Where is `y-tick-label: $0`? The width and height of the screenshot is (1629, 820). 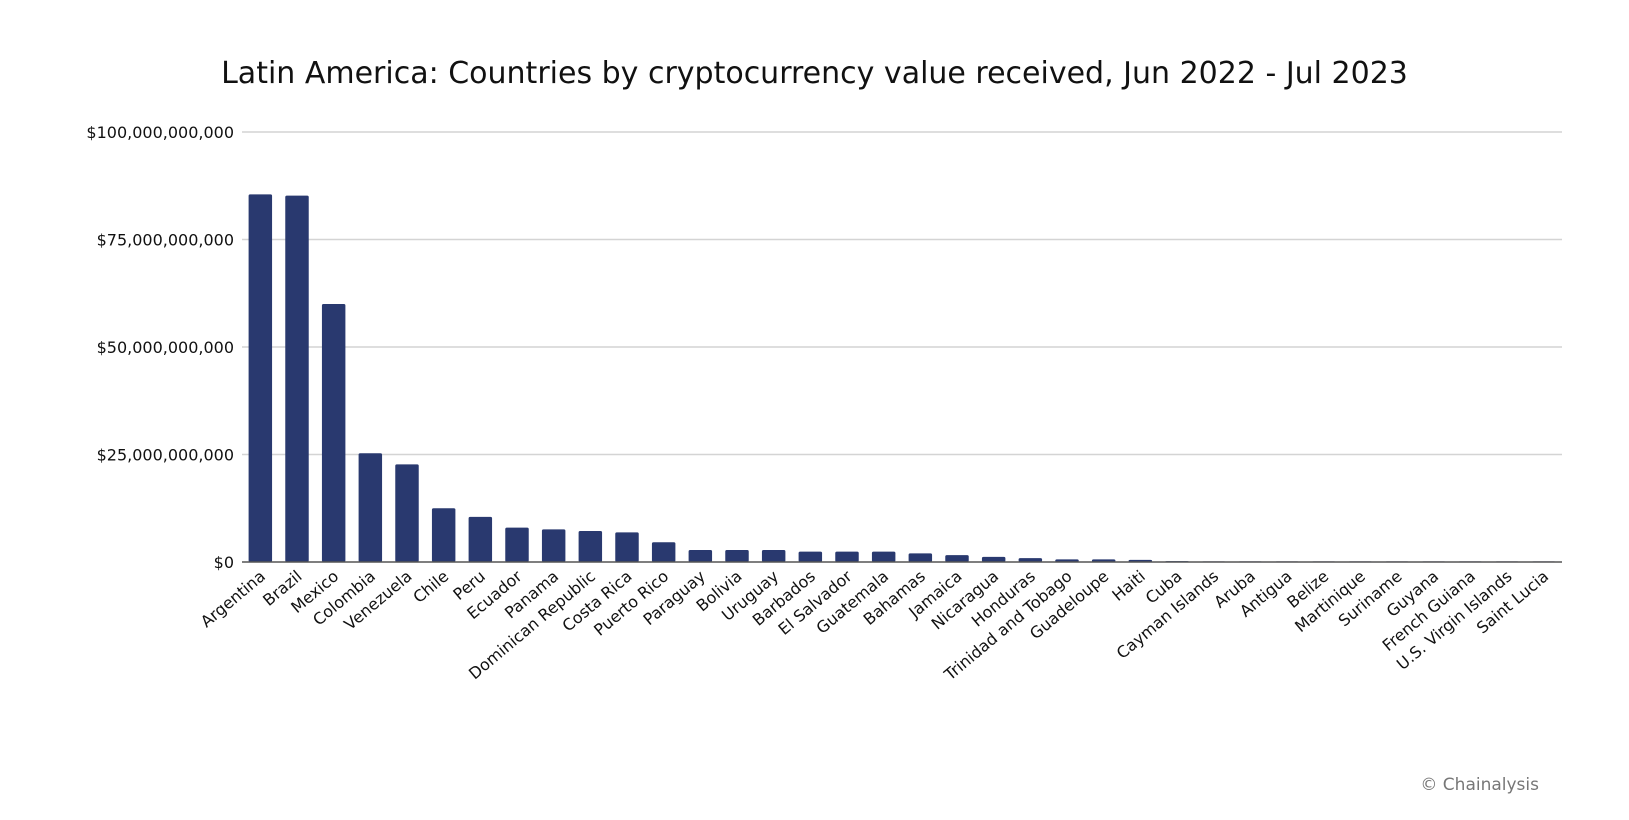 y-tick-label: $0 is located at coordinates (224, 562).